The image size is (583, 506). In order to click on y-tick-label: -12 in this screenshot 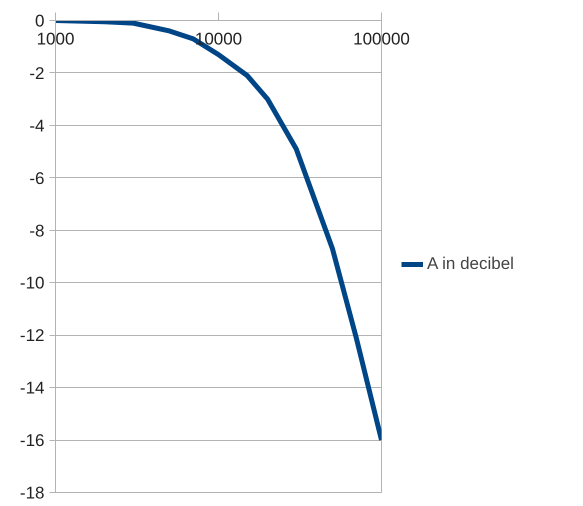, I will do `click(32, 336)`.